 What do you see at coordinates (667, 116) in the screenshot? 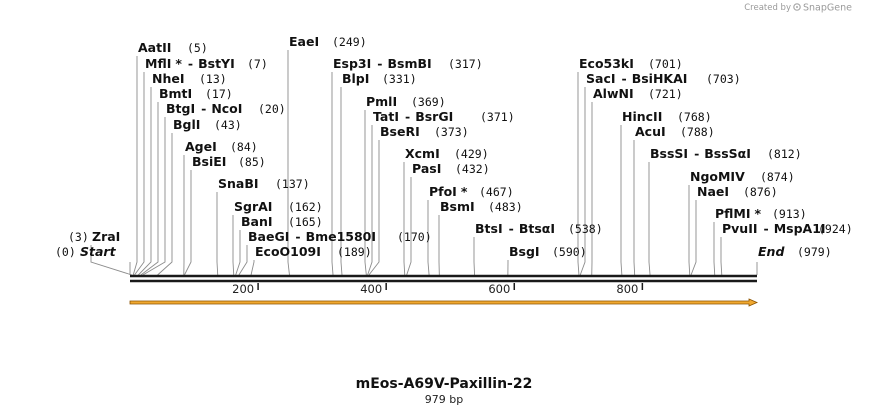
I see `restriction-site-label: HincII (768)` at bounding box center [667, 116].